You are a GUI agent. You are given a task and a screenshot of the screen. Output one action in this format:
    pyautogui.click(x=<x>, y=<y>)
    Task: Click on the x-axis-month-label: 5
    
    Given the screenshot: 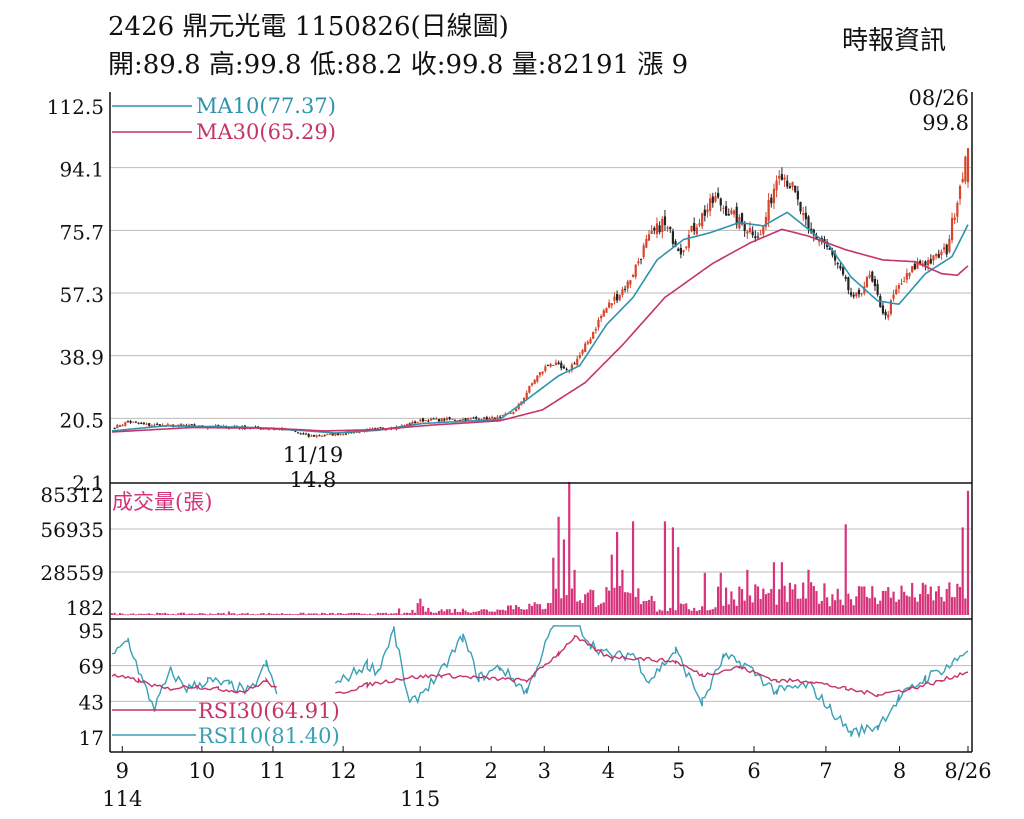 What is the action you would take?
    pyautogui.click(x=678, y=771)
    